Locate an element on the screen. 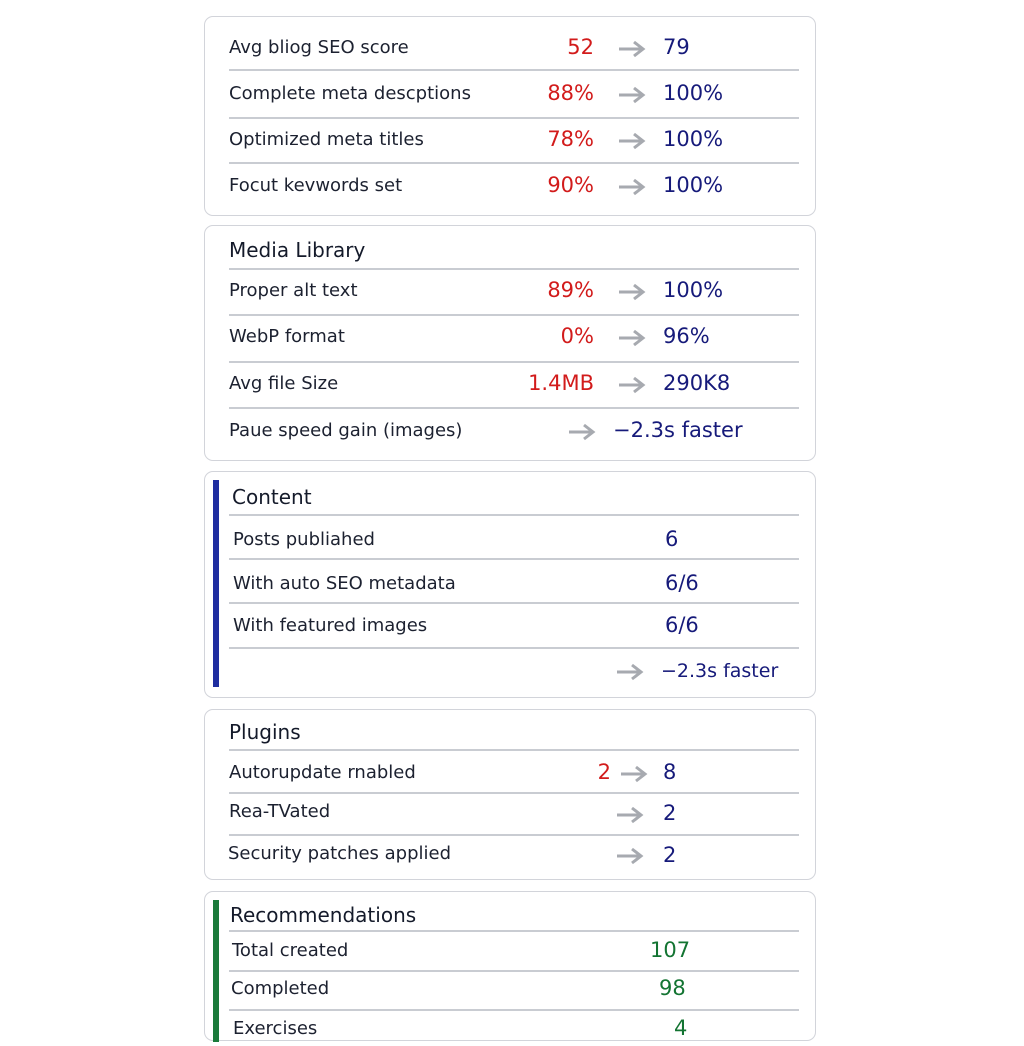  media-row: Proper alt text 89% 100% is located at coordinates (514, 293).